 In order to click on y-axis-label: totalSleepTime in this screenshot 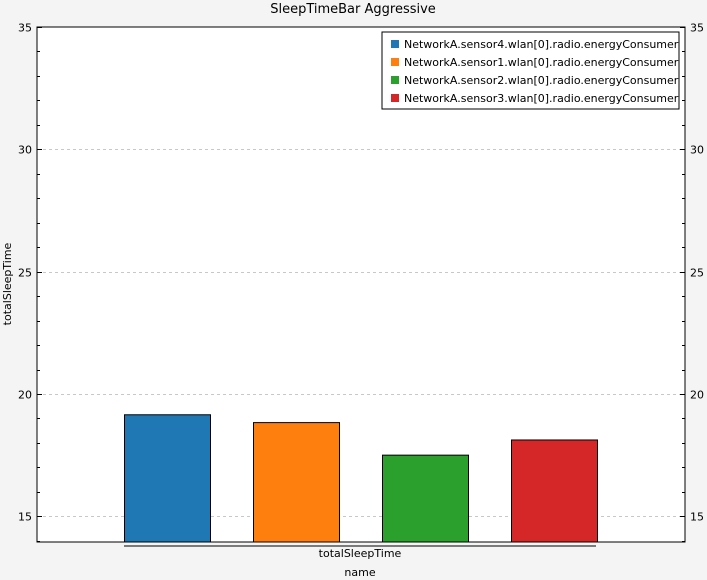, I will do `click(7, 283)`.